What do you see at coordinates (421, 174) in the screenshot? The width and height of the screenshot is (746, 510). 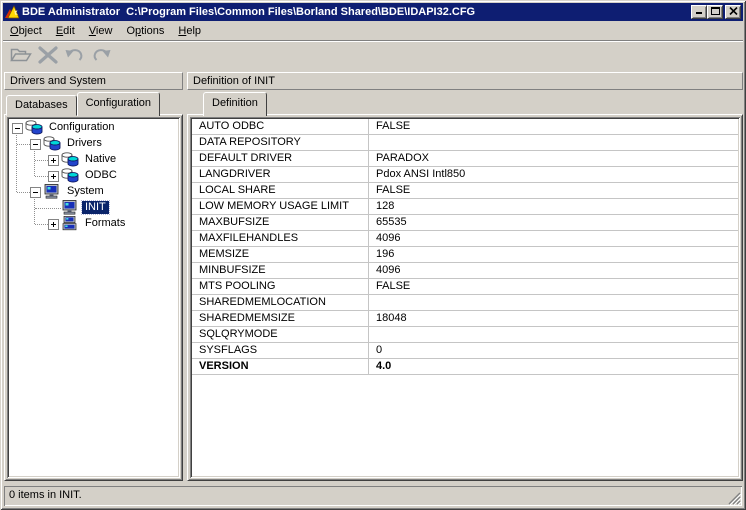 I see `param-value-cell: Pdox ANSI Intl850` at bounding box center [421, 174].